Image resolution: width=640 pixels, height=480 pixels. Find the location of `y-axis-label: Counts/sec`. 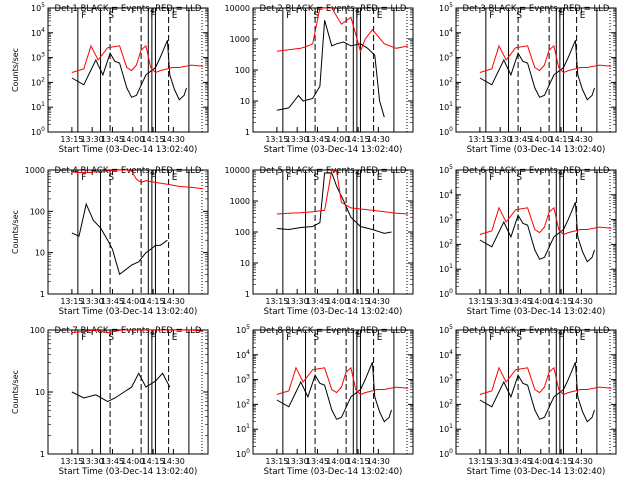

y-axis-label: Counts/sec is located at coordinates (15, 70).